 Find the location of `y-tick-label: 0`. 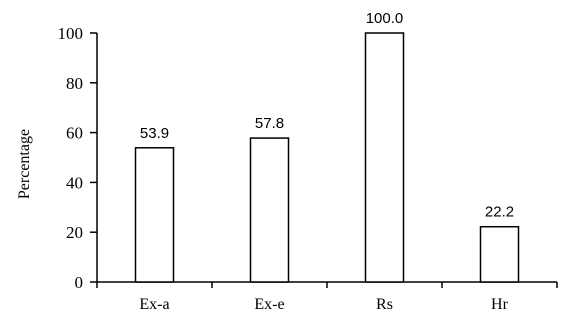

y-tick-label: 0 is located at coordinates (79, 282).